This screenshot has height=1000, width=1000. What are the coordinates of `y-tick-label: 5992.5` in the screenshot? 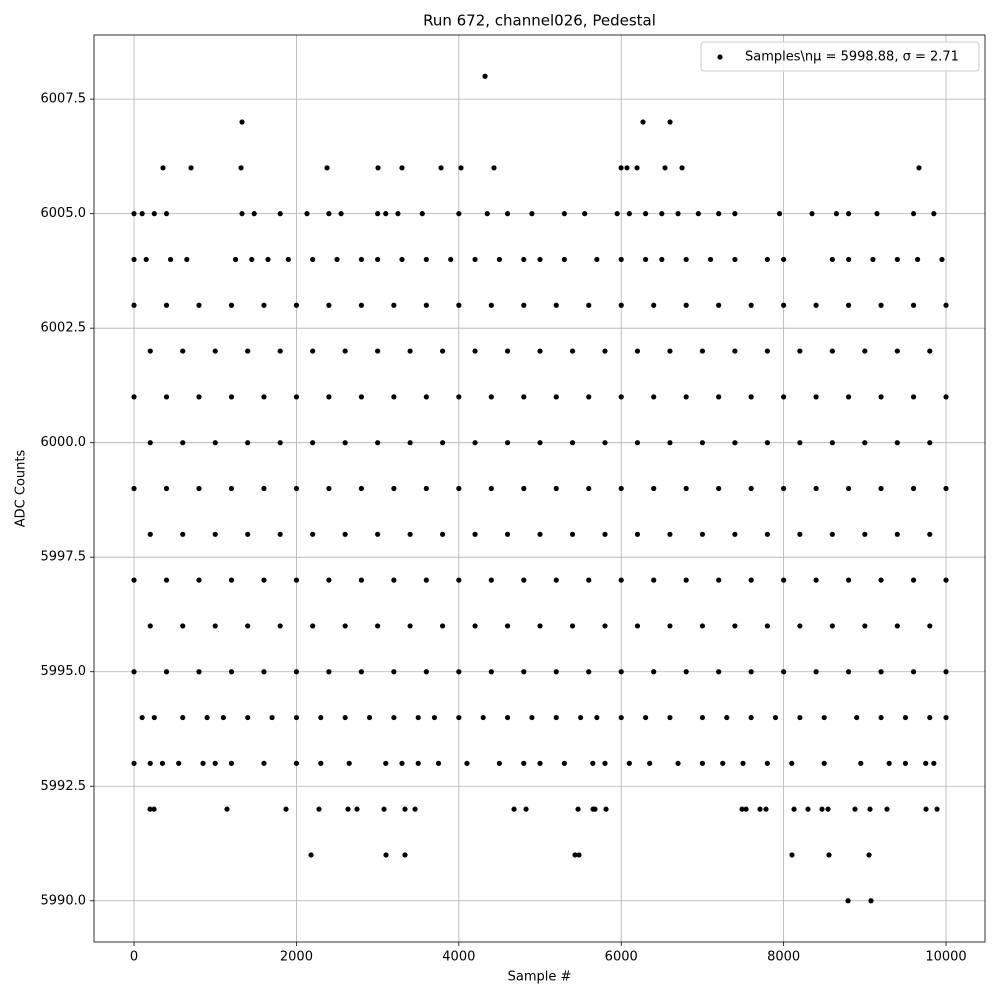 It's located at (64, 786).